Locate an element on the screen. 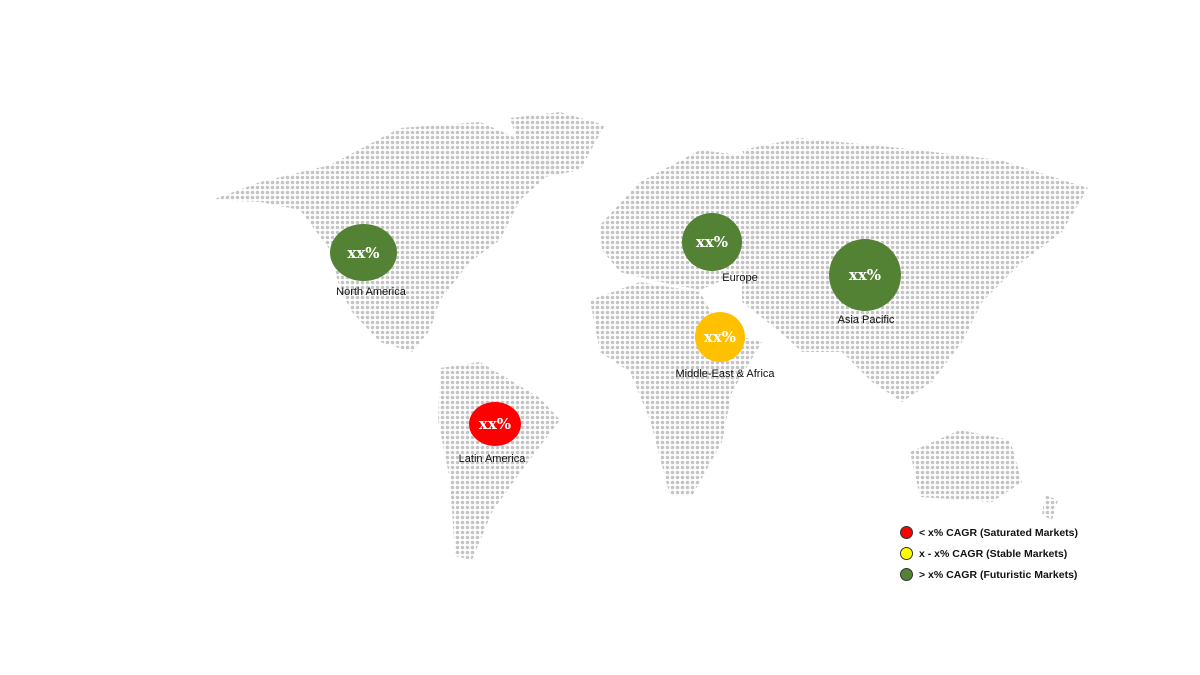  north-america-label: North America is located at coordinates (371, 292).